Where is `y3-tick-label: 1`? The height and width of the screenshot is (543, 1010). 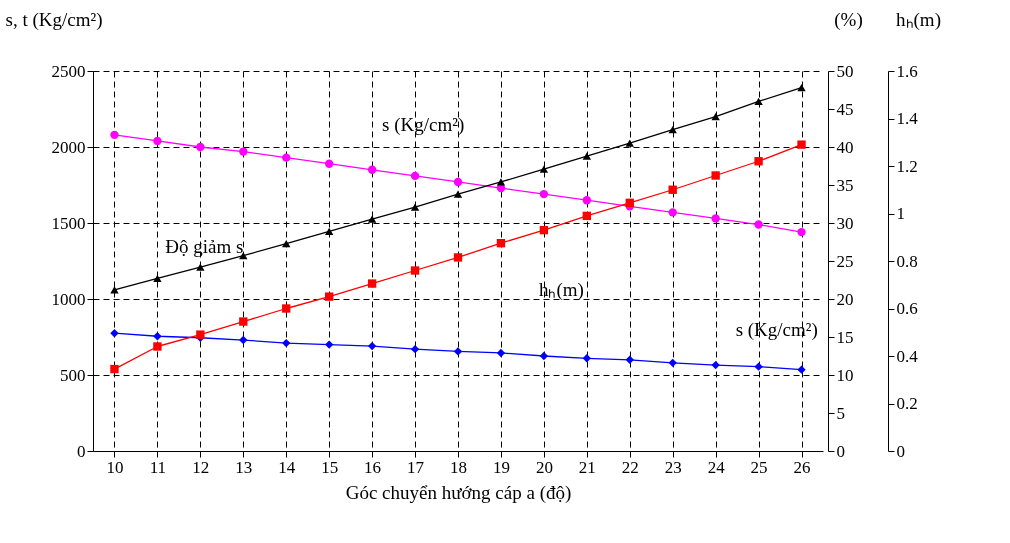 y3-tick-label: 1 is located at coordinates (900, 213).